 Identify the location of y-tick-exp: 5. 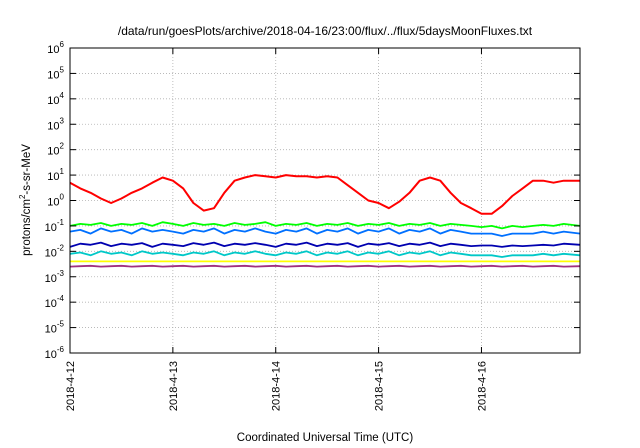
(62, 69).